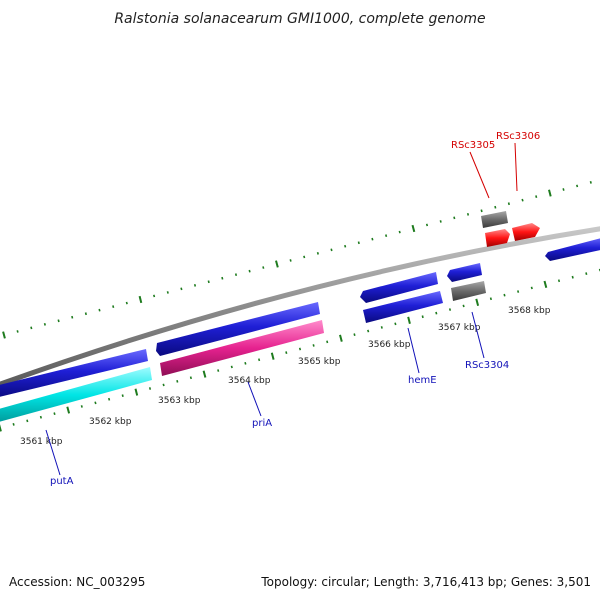 The height and width of the screenshot is (600, 600). What do you see at coordinates (459, 328) in the screenshot?
I see `kbp-label-3567: 3567 kbp` at bounding box center [459, 328].